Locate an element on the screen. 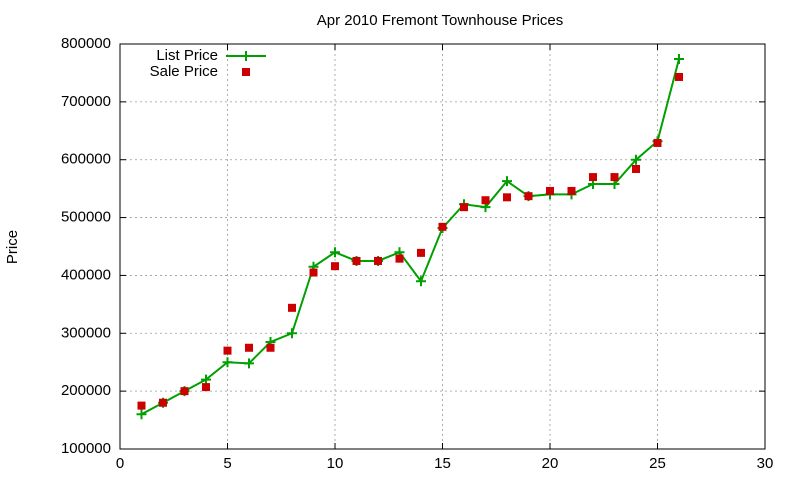 This screenshot has height=480, width=800. y-tick-label: 800000 is located at coordinates (86, 43).